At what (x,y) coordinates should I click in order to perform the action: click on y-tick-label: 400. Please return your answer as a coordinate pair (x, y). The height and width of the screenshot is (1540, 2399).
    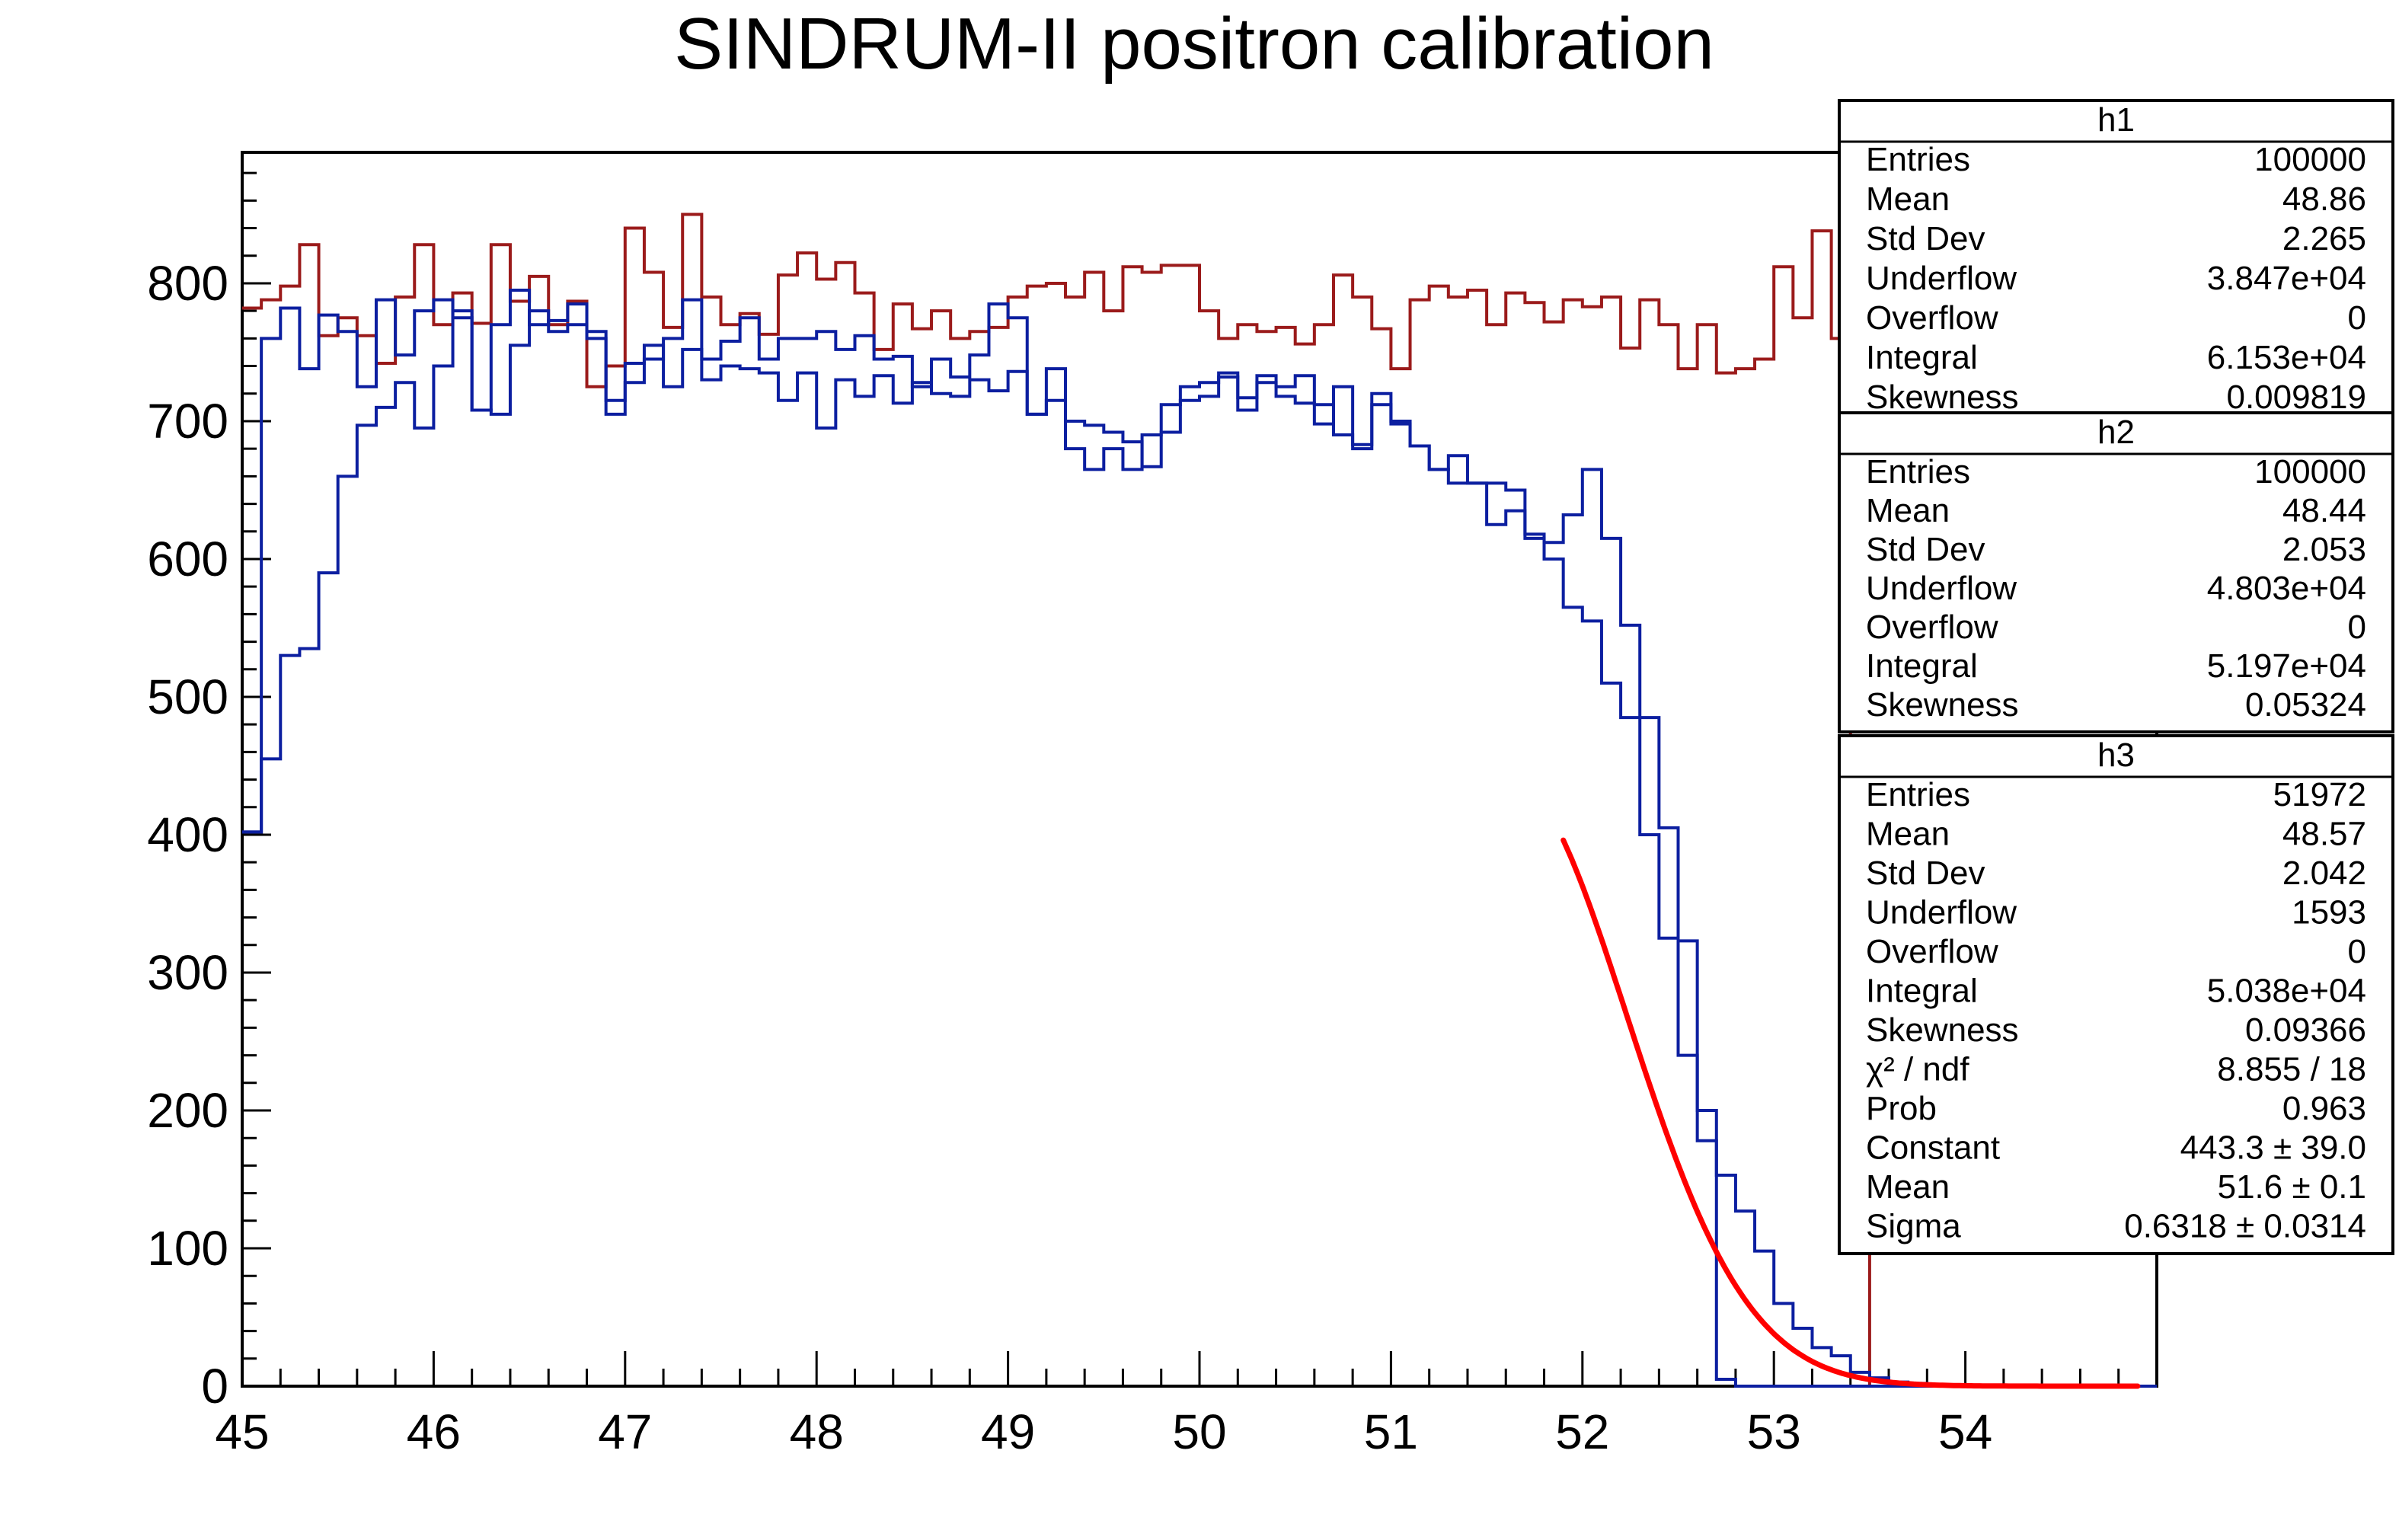
    Looking at the image, I should click on (187, 834).